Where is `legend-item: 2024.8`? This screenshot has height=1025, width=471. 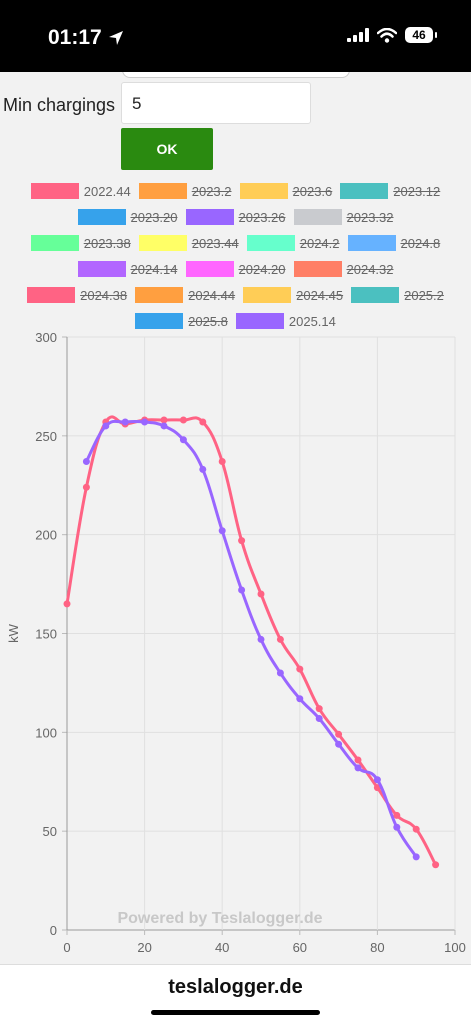
legend-item: 2024.8 is located at coordinates (394, 243).